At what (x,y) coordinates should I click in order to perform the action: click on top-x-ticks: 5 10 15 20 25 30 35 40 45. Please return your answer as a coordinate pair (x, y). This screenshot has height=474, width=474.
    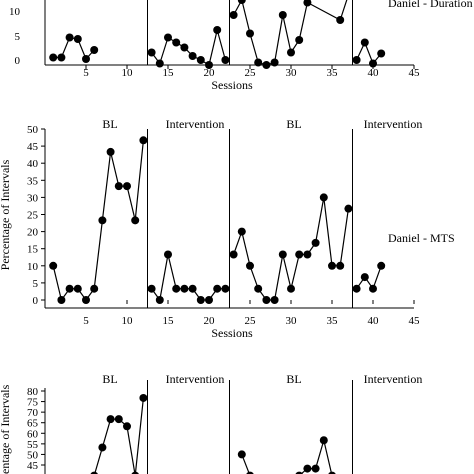
    Looking at the image, I should click on (251, 72).